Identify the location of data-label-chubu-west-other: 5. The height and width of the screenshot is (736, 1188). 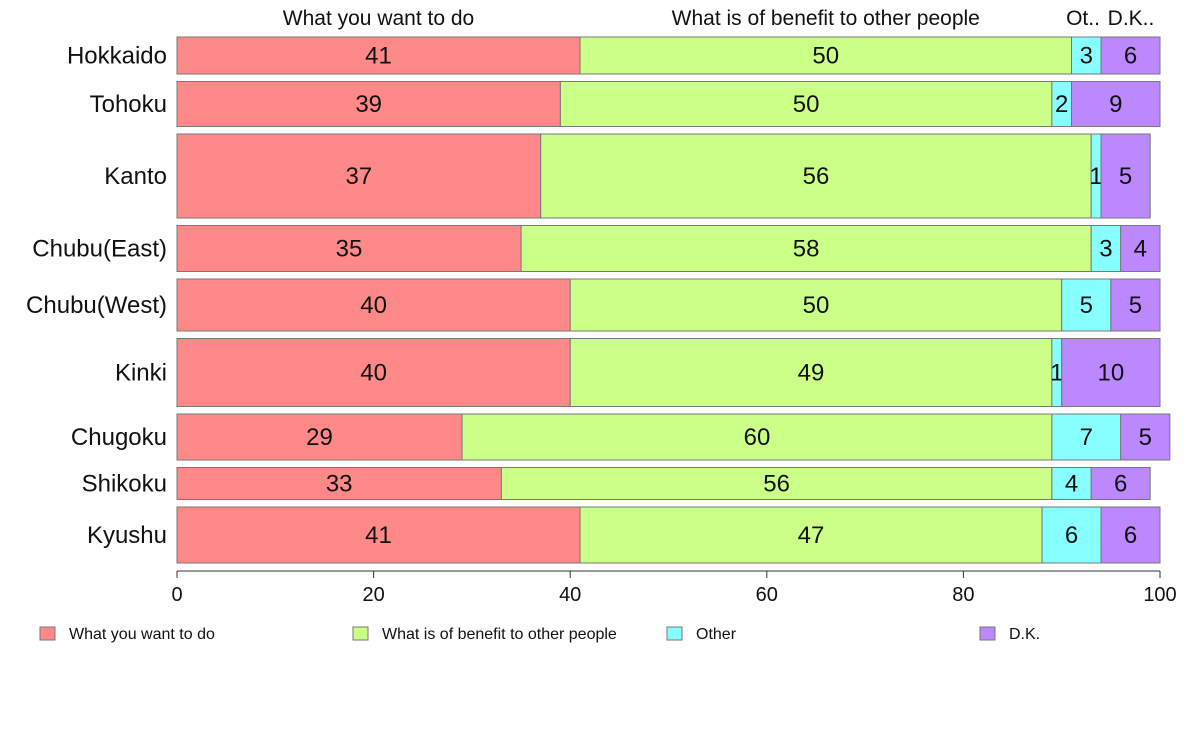
(1086, 305).